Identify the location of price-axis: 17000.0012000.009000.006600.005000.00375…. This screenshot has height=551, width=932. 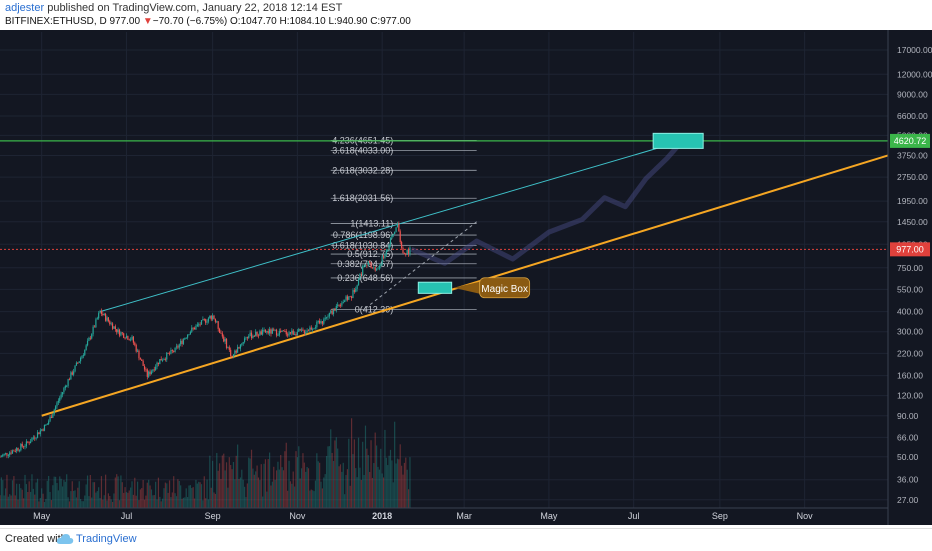
(909, 277).